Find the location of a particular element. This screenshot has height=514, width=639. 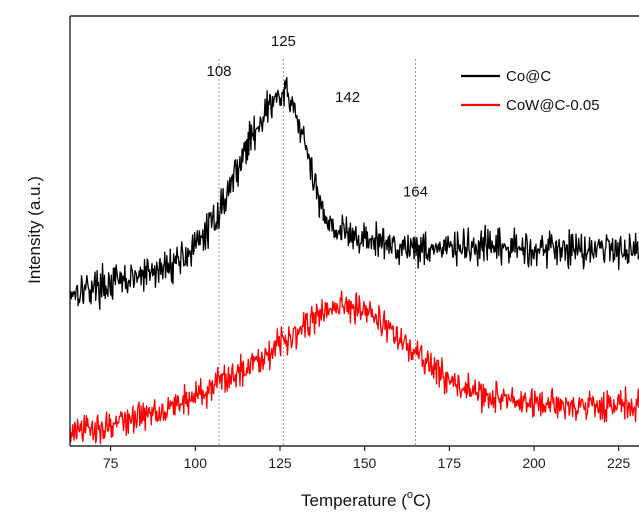

annotation-0: 108 is located at coordinates (219, 71).